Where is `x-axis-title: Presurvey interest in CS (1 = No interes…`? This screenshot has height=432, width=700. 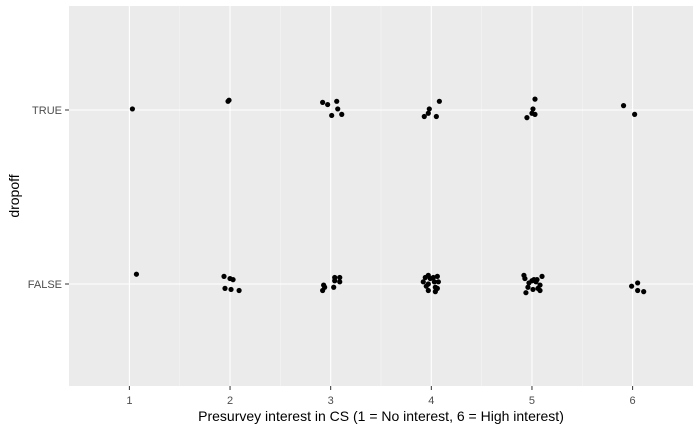 x-axis-title: Presurvey interest in CS (1 = No interes… is located at coordinates (381, 416).